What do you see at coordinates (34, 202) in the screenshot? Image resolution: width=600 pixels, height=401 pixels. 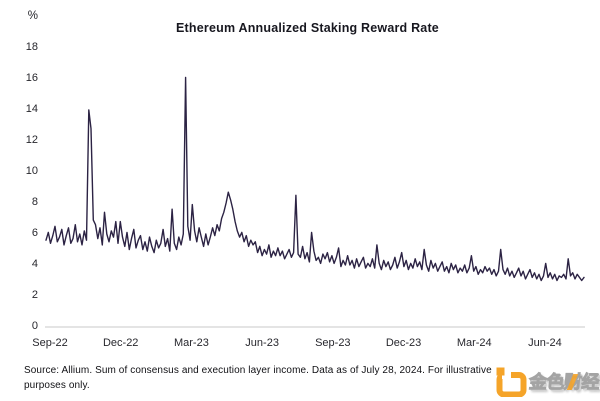 I see `y-tick-label-8: 8` at bounding box center [34, 202].